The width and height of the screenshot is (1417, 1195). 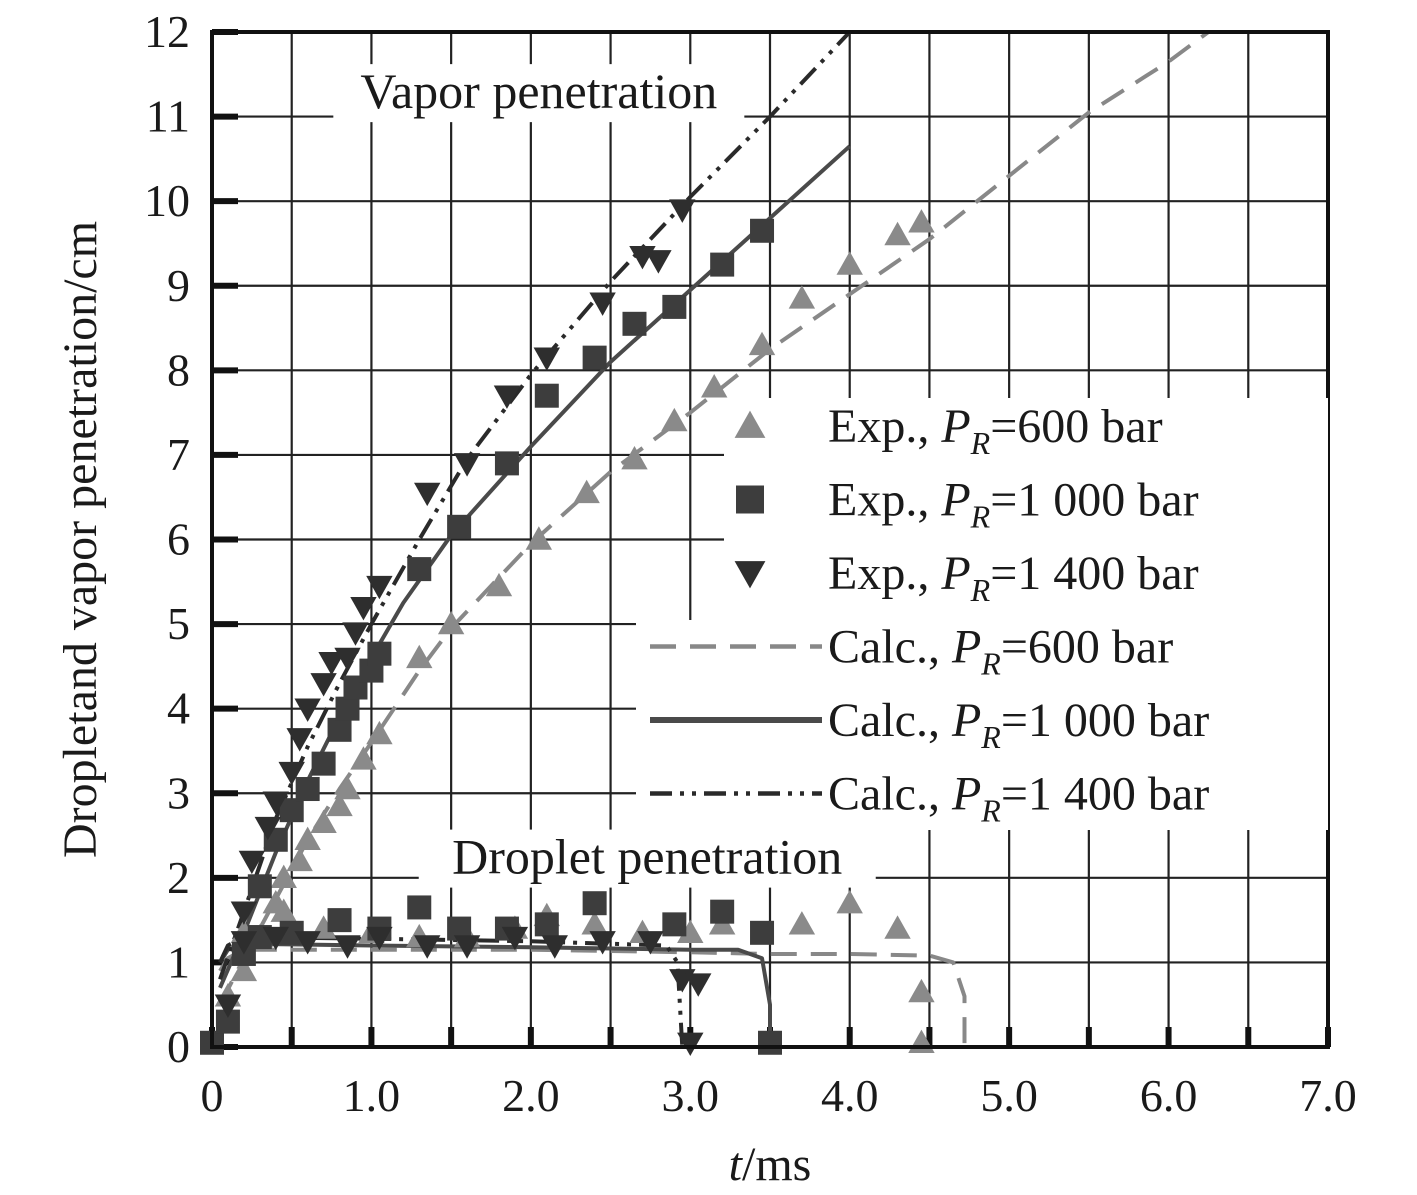 I want to click on legend-label-exp600: Exp., PR=600 bar, so click(x=995, y=430).